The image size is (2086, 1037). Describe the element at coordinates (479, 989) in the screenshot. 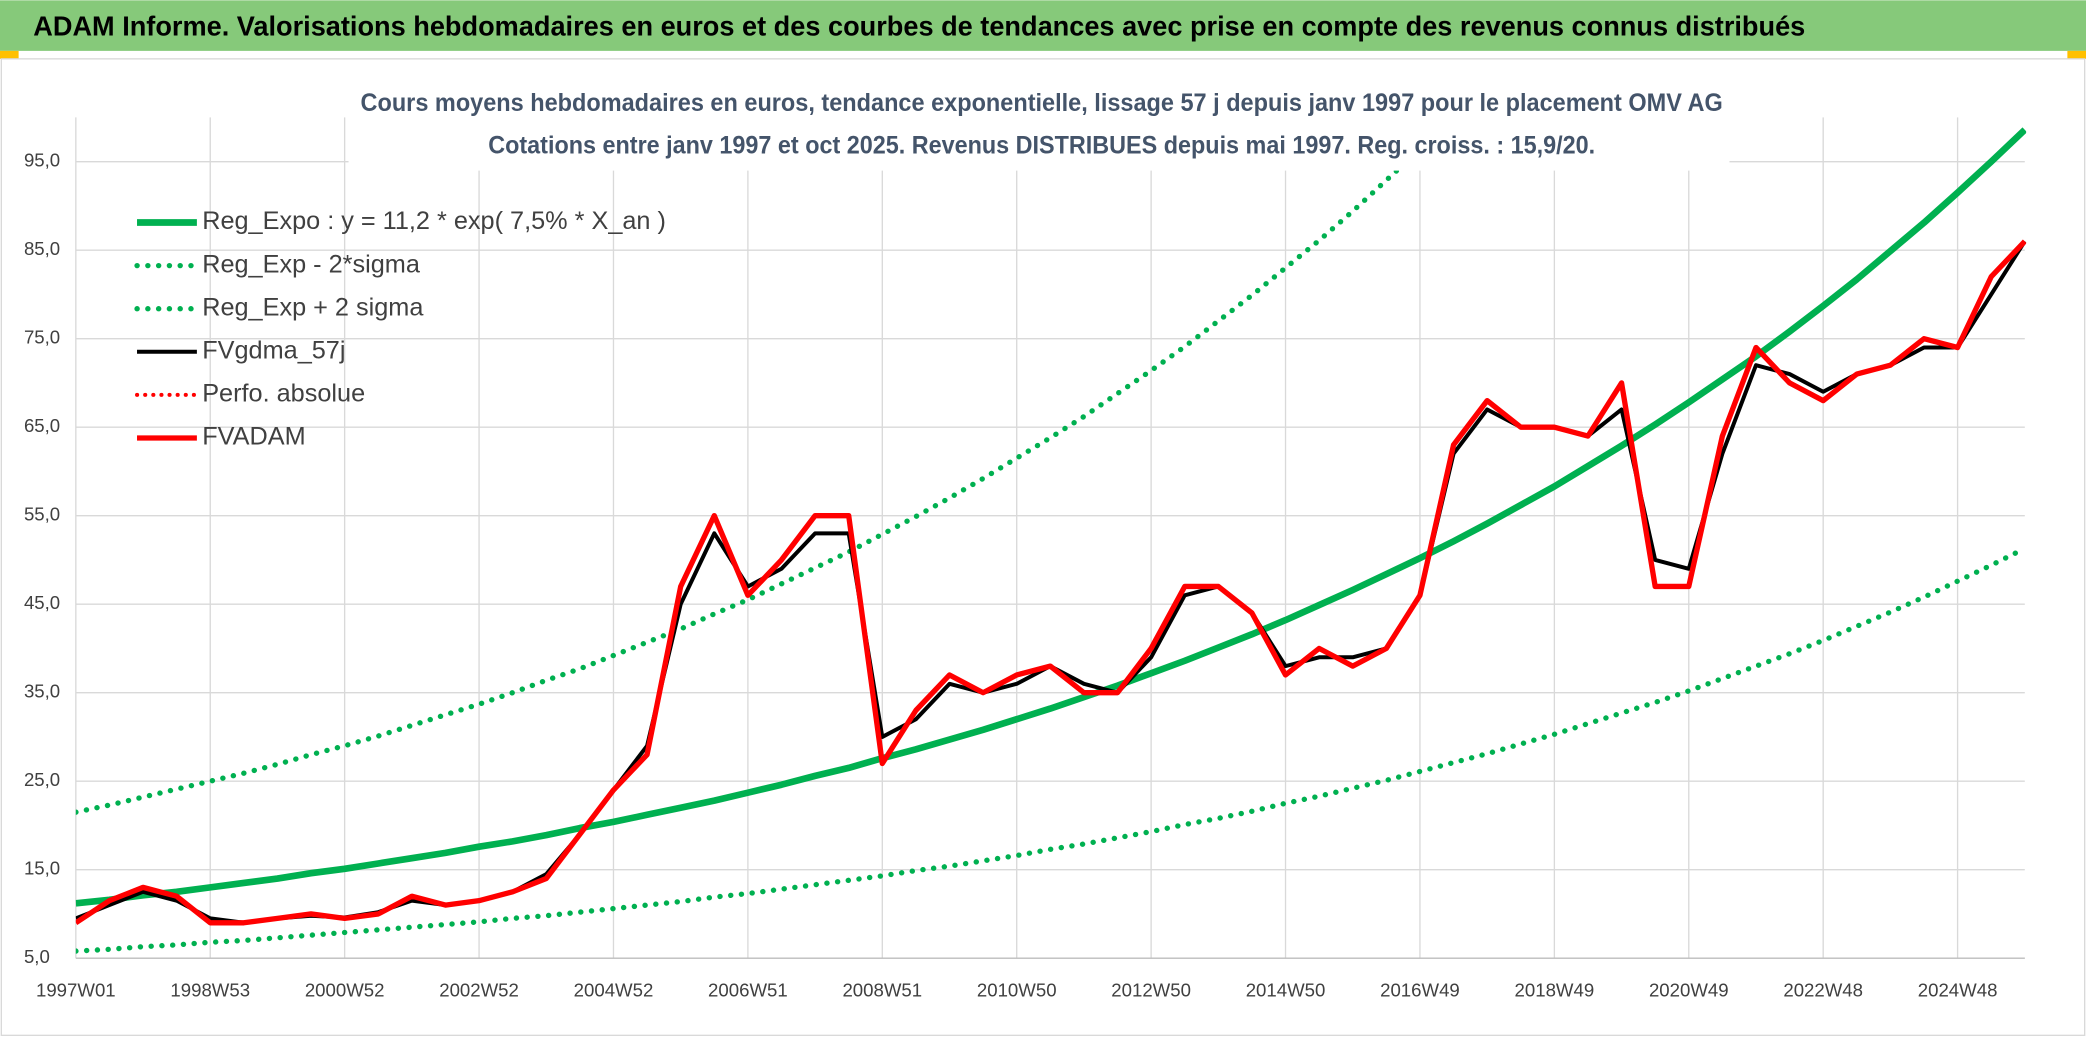

I see `x-tick-label: 2002W52` at that location.